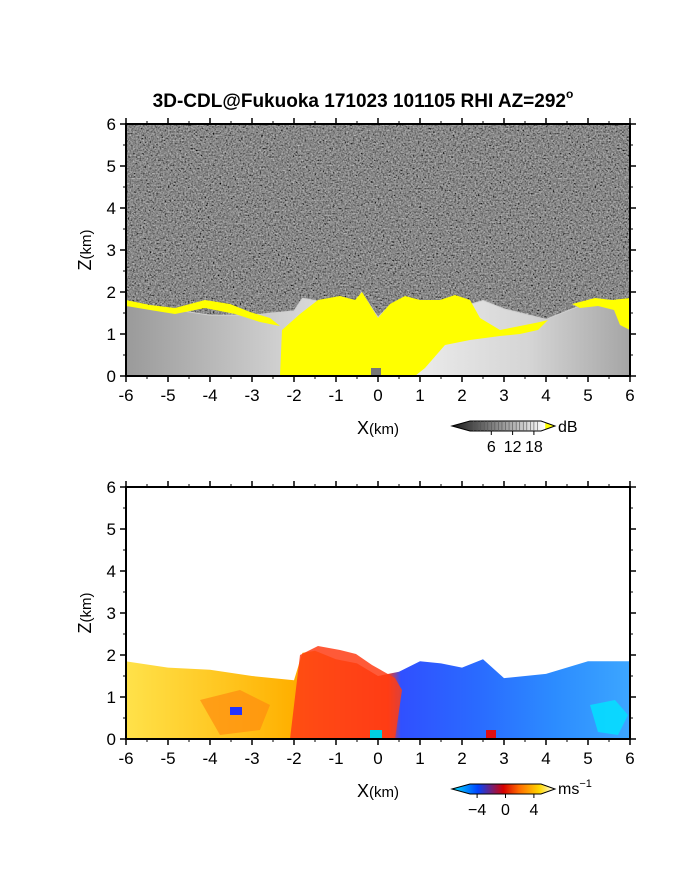  Describe the element at coordinates (575, 788) in the screenshot. I see `colorbar-unit: ms−1` at that location.